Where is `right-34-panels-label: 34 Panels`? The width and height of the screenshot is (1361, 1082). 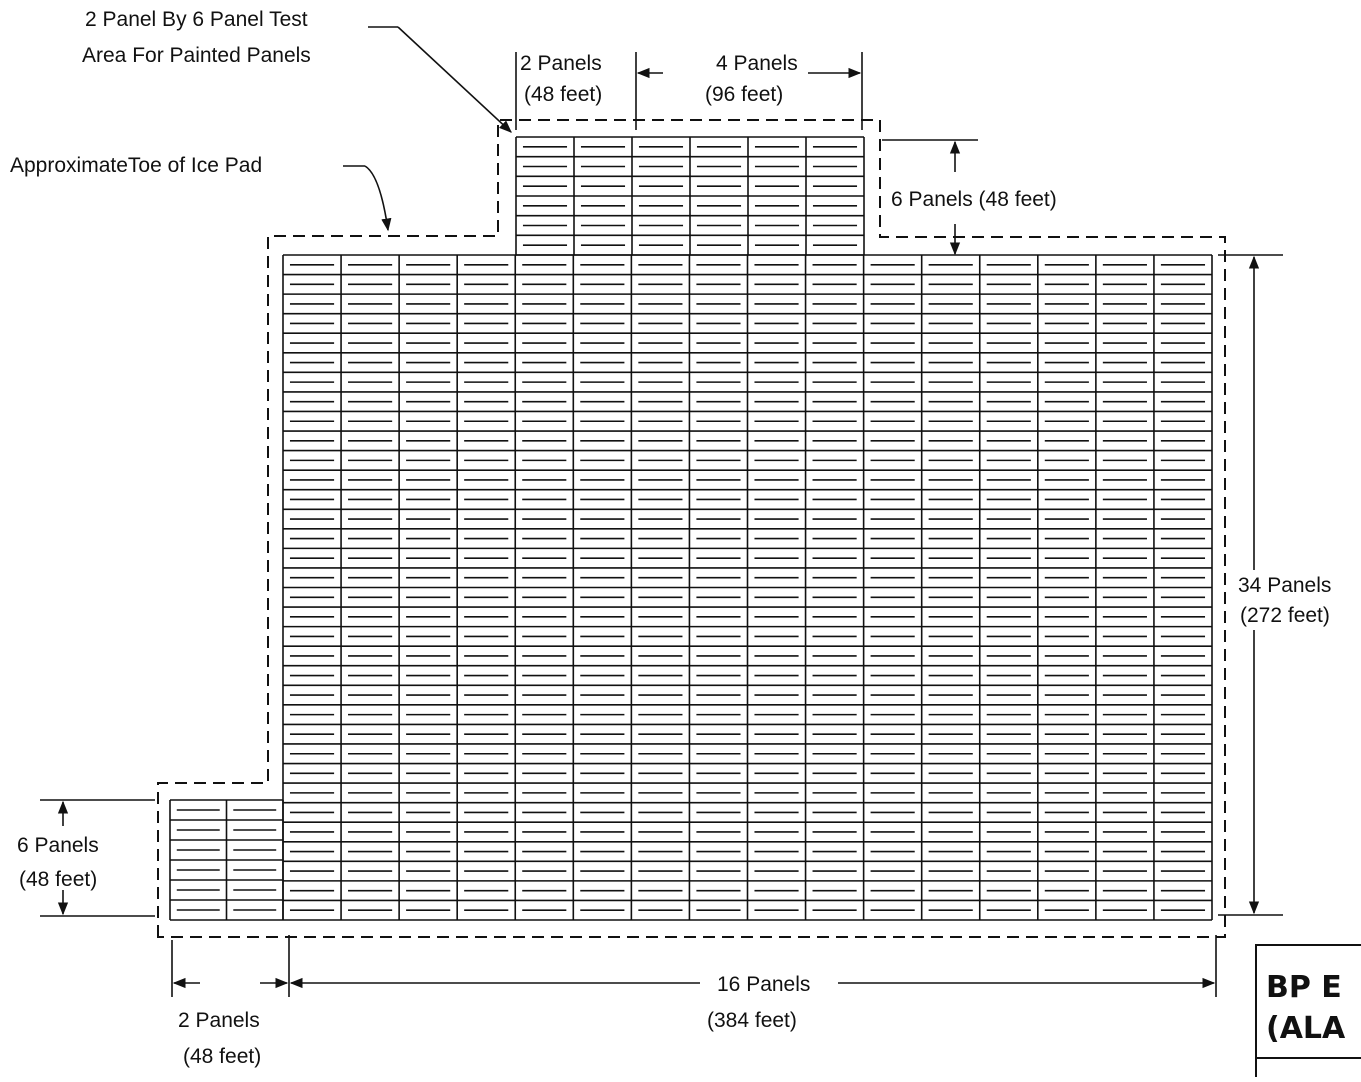 right-34-panels-label: 34 Panels is located at coordinates (1284, 585).